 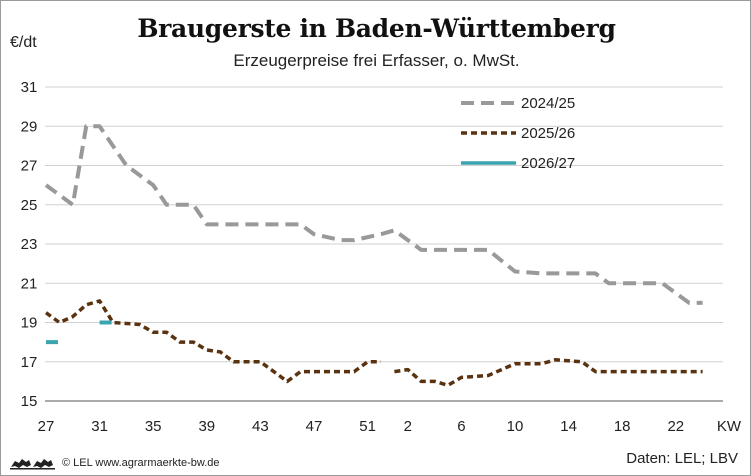 What do you see at coordinates (29, 87) in the screenshot?
I see `y-tick-label: 31` at bounding box center [29, 87].